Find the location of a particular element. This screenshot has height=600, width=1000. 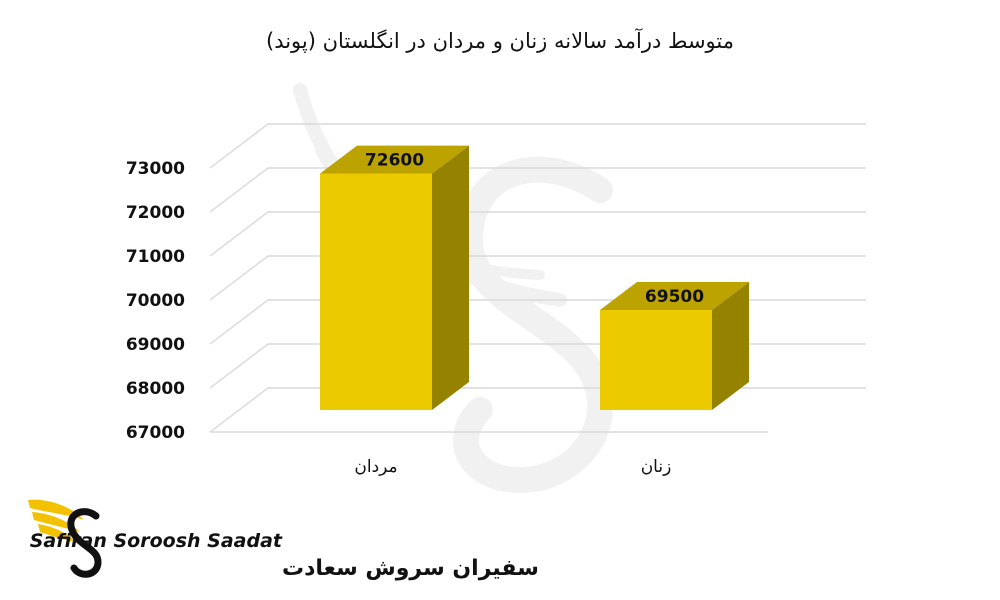

logo: Safiran Soroosh Saadat سفیران سروش سعادت is located at coordinates (283, 540).